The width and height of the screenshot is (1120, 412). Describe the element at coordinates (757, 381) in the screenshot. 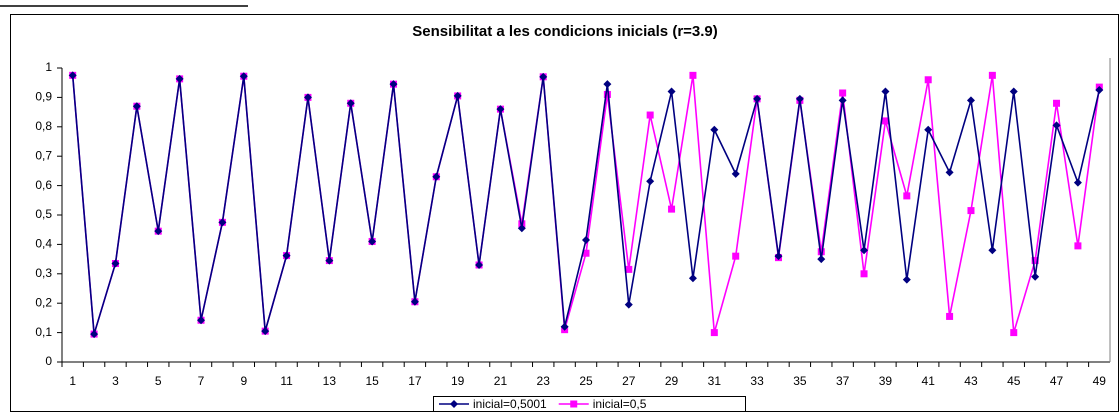

I see `x-tick-label: 33` at that location.